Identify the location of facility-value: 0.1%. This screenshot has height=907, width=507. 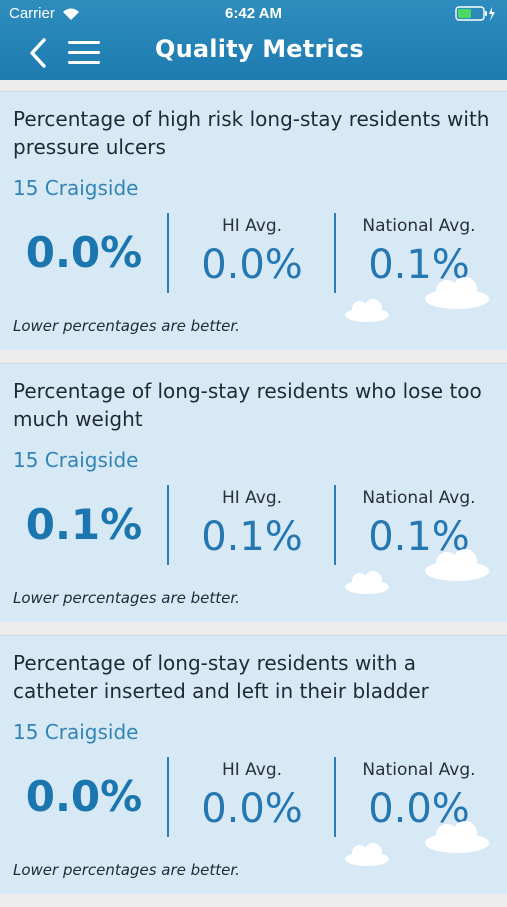
(84, 524).